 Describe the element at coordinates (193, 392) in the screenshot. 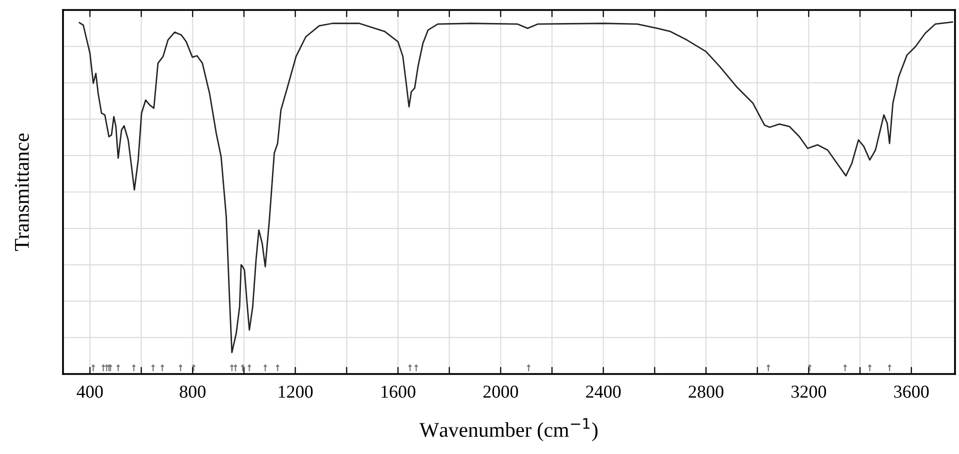

I see `x-tick-label: 800` at that location.